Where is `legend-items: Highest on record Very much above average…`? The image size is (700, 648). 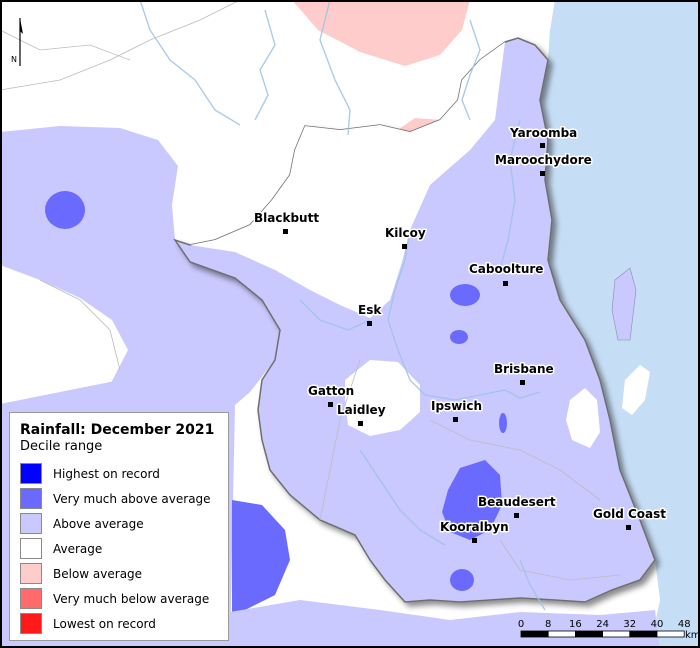
legend-items: Highest on record Very much above average… is located at coordinates (119, 548).